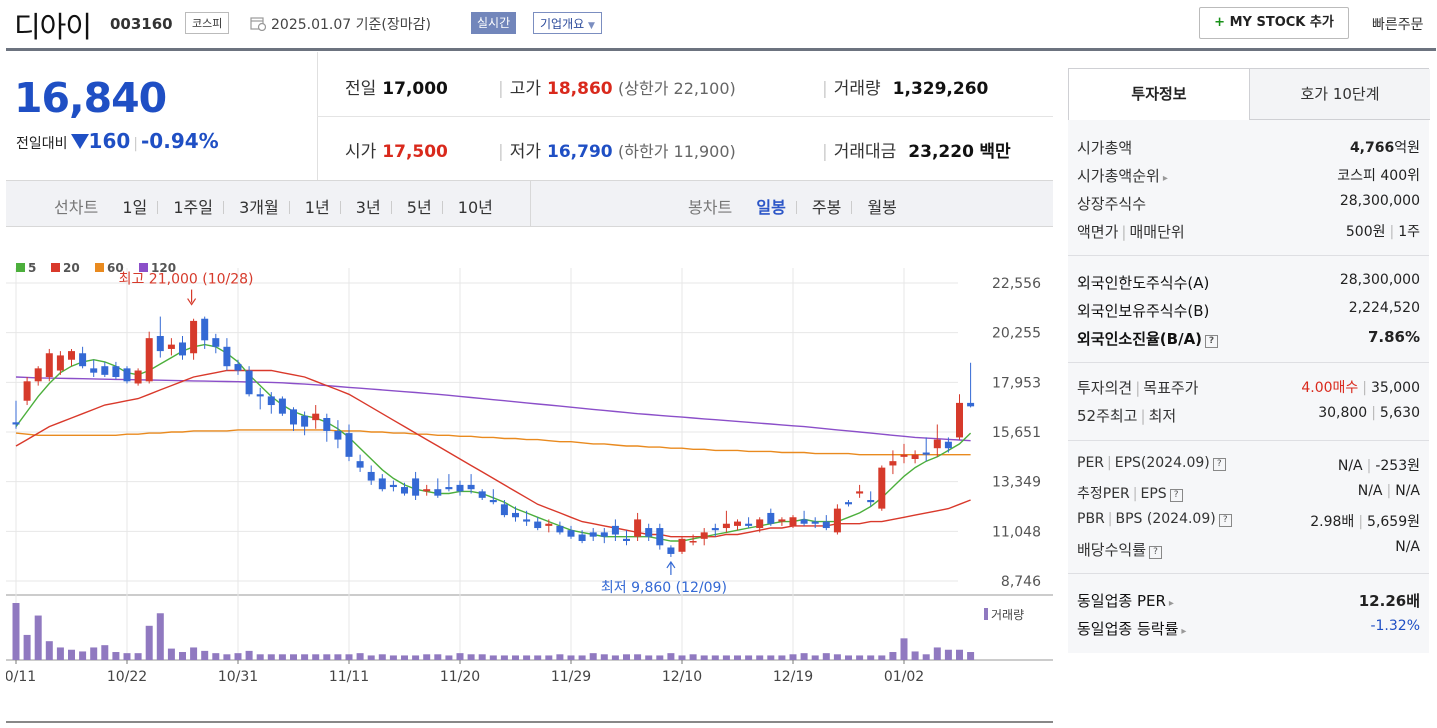 This screenshot has height=728, width=1437. I want to click on tab-period-5y: 5년, so click(419, 207).